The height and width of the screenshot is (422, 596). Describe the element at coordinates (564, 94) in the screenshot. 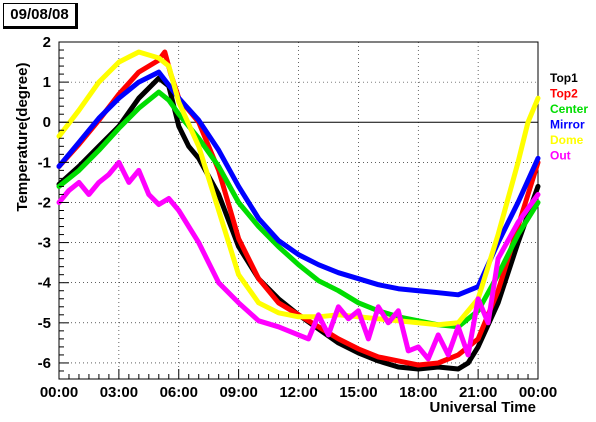

I see `legend-entry-top2: Top2` at that location.